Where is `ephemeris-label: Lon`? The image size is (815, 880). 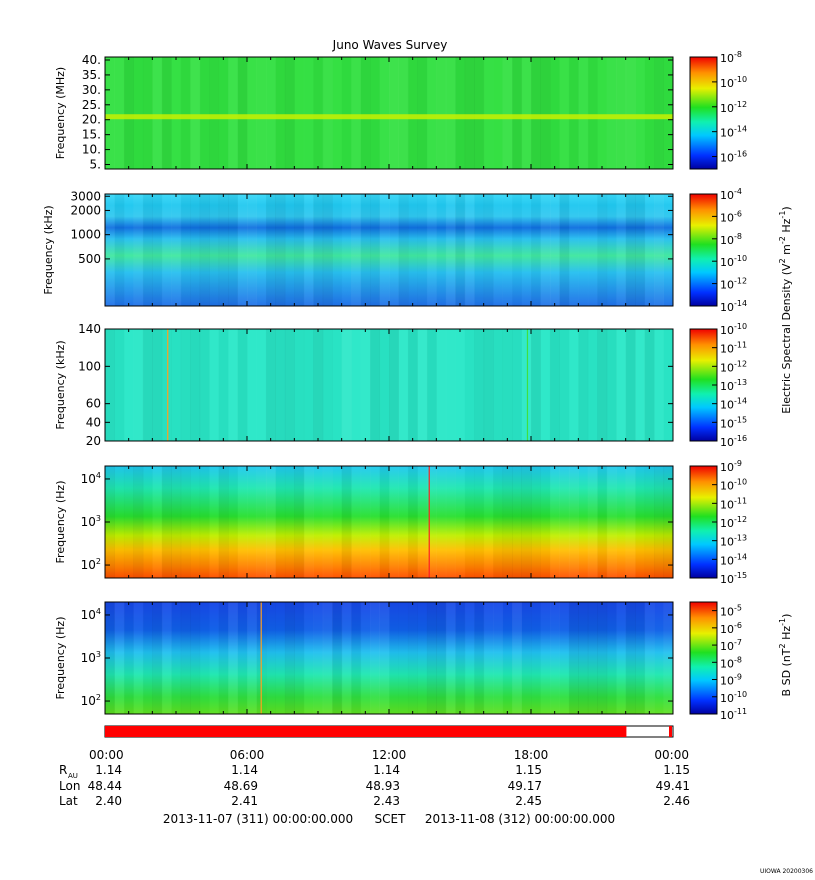
ephemeris-label: Lon is located at coordinates (69, 786).